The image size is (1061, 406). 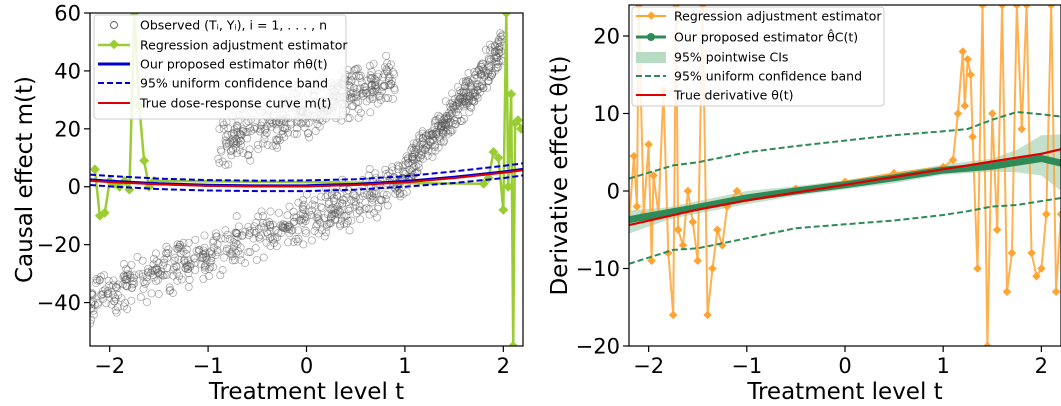 I want to click on legend-label-band-right: 95% uniform confidence band, so click(x=768, y=76).